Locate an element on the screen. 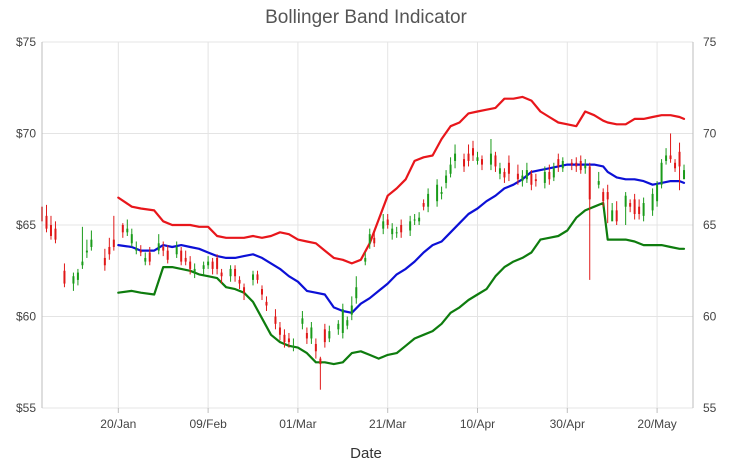 Image resolution: width=731 pixels, height=473 pixels. y-tick-label-right: 70 is located at coordinates (710, 134).